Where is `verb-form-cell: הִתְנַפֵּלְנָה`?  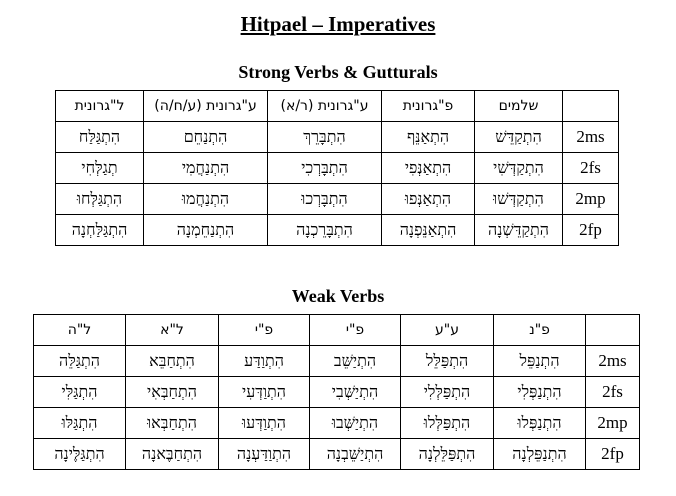 verb-form-cell: הִתְנַפֵּלְנָה is located at coordinates (539, 454).